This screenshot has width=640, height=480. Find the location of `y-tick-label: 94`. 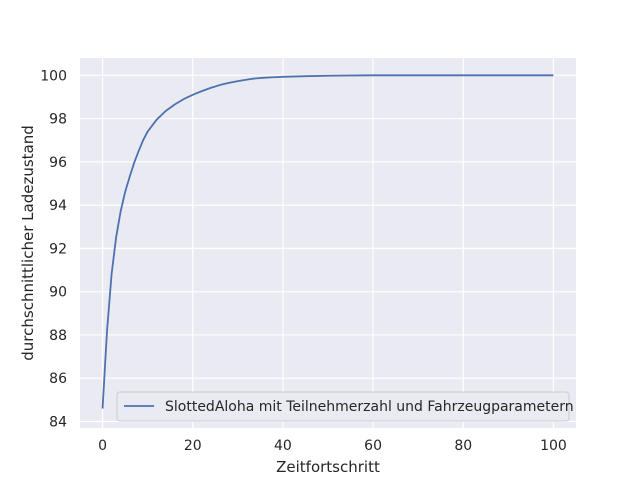

y-tick-label: 94 is located at coordinates (58, 206).